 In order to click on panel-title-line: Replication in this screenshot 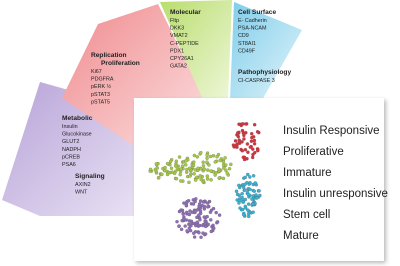, I will do `click(109, 55)`.